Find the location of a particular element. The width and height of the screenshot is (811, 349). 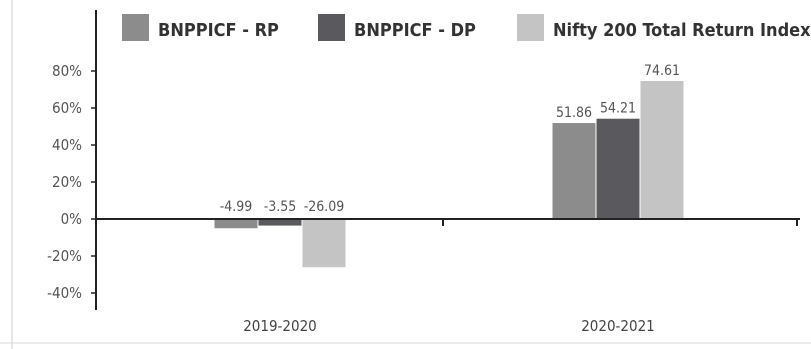

y-tick-label: -20% is located at coordinates (64, 256).